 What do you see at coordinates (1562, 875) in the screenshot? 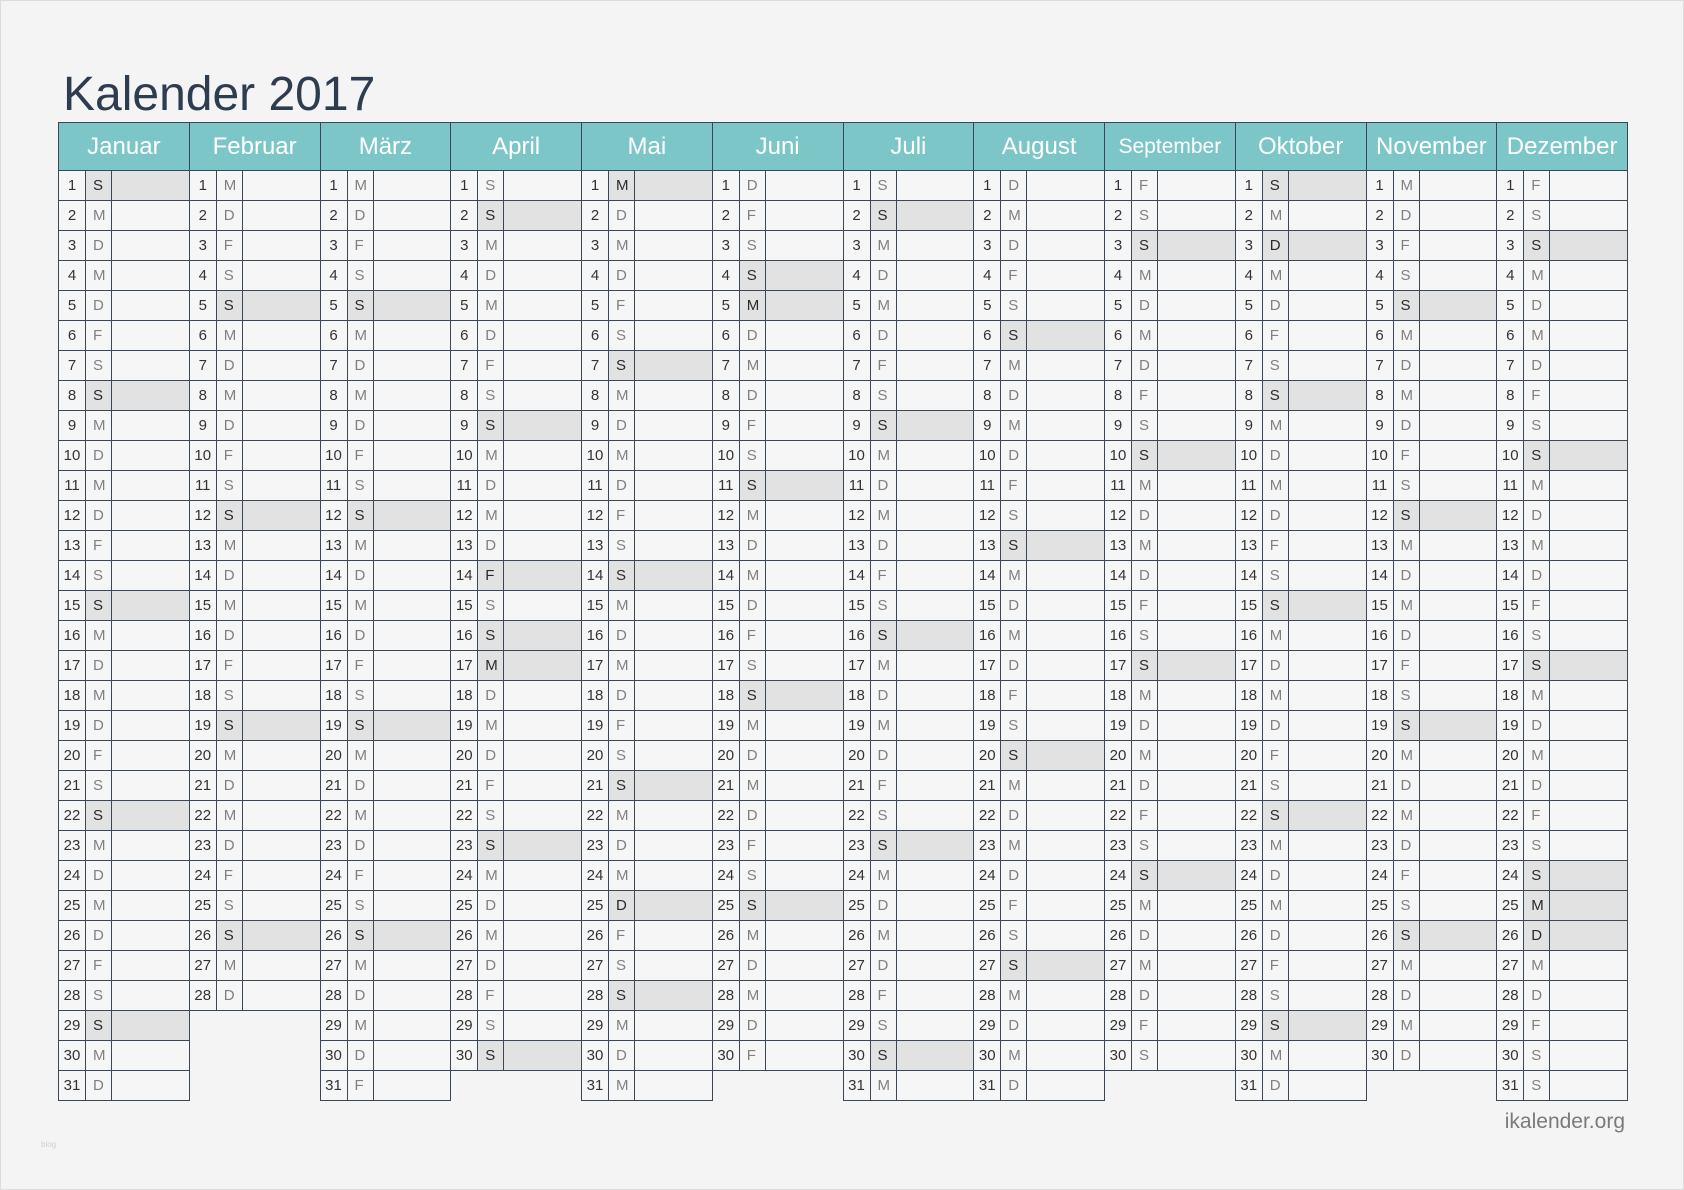
I see `day-row: 24 S` at bounding box center [1562, 875].